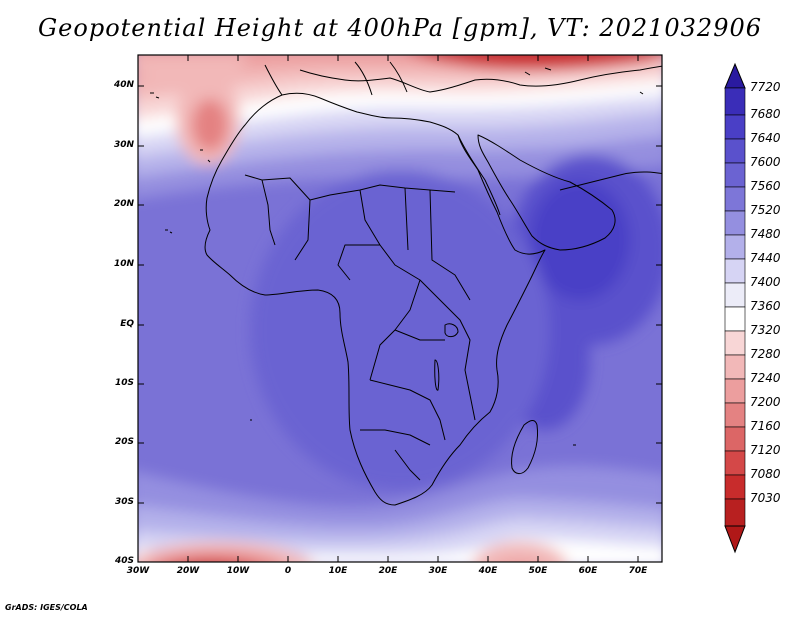  What do you see at coordinates (765, 162) in the screenshot?
I see `legend-label-7600: 7600` at bounding box center [765, 162].